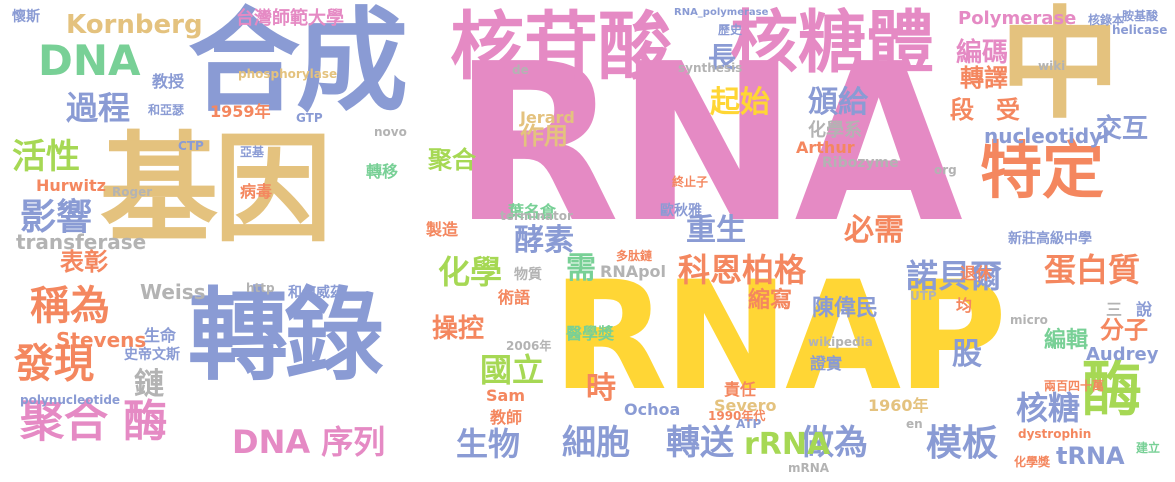 The image size is (1175, 482). Describe the element at coordinates (561, 47) in the screenshot. I see `word-nucleoside: 核苷酸` at that location.